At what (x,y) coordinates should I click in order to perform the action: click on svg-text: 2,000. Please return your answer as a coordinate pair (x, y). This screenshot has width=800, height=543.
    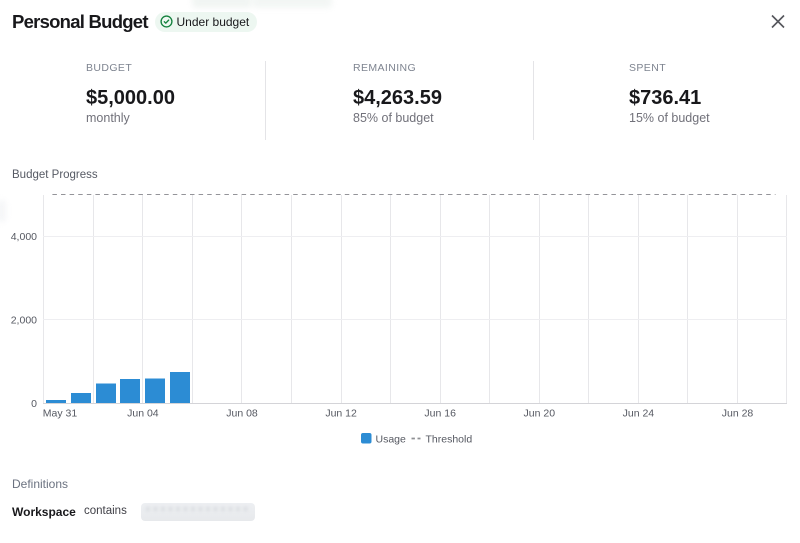
    Looking at the image, I should click on (24, 321).